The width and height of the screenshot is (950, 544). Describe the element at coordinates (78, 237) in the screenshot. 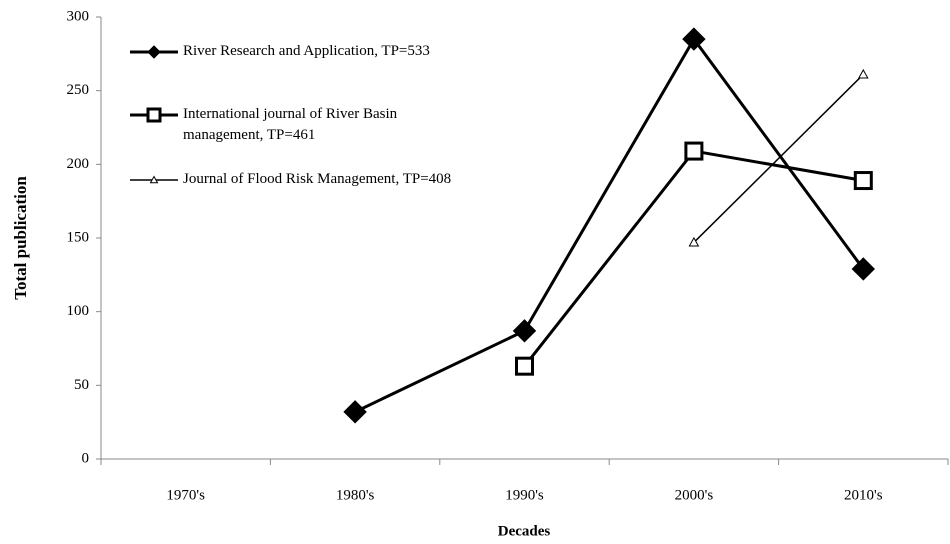

I see `y-tick-label: 150` at that location.